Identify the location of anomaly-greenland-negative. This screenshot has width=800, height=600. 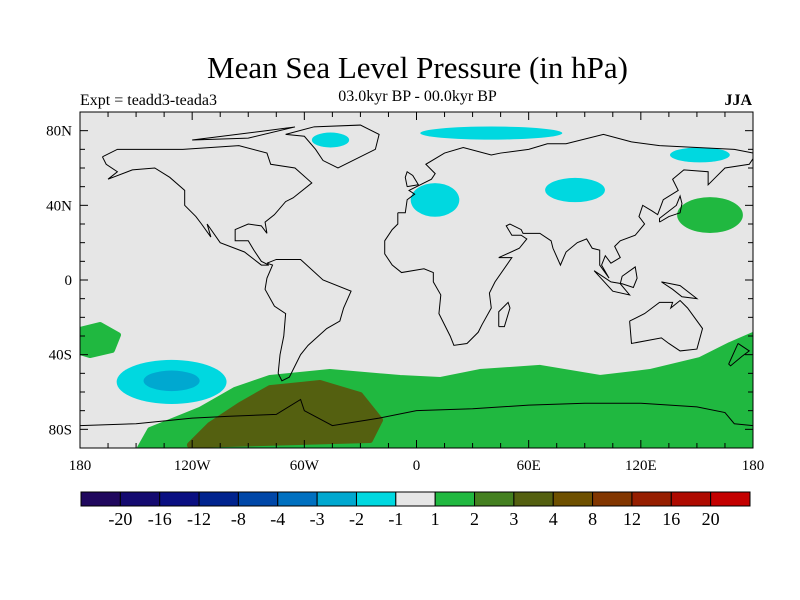
(330, 140).